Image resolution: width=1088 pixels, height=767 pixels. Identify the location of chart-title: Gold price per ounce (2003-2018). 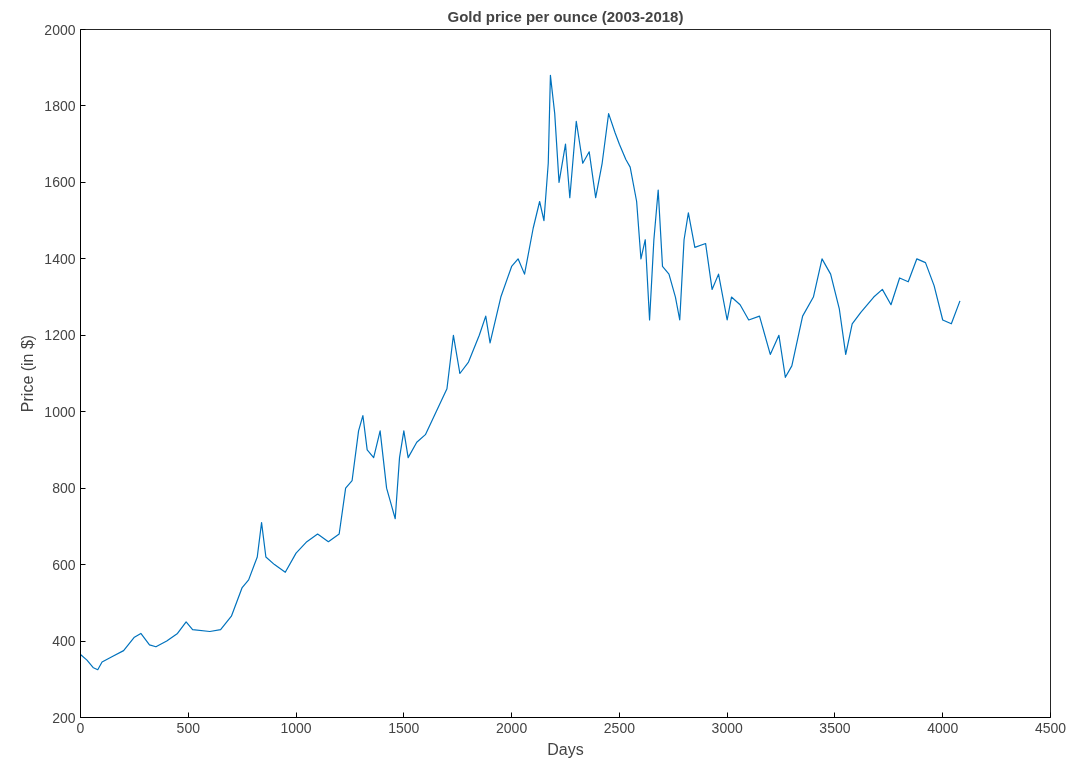
(565, 16).